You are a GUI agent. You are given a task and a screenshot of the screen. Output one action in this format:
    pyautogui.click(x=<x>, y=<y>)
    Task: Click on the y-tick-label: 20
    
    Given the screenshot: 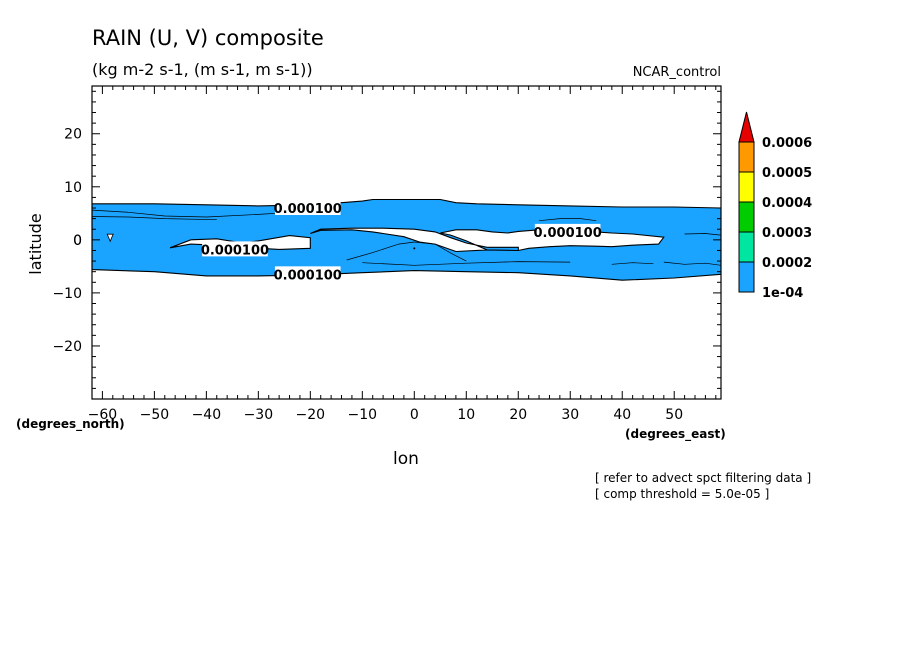 What is the action you would take?
    pyautogui.click(x=73, y=135)
    